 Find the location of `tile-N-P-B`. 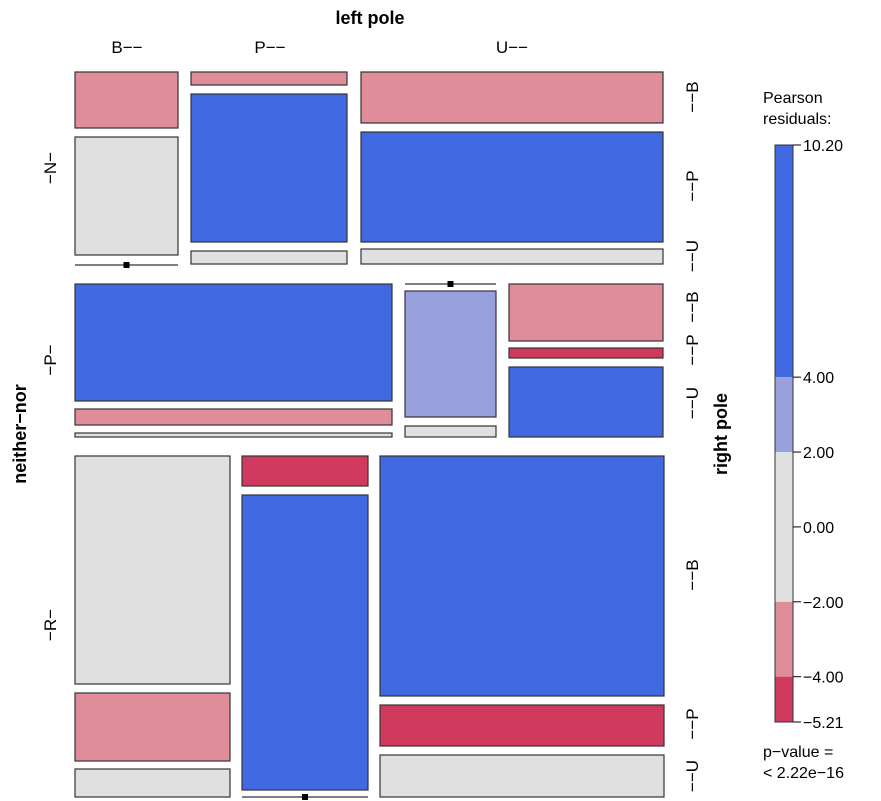

tile-N-P-B is located at coordinates (269, 78).